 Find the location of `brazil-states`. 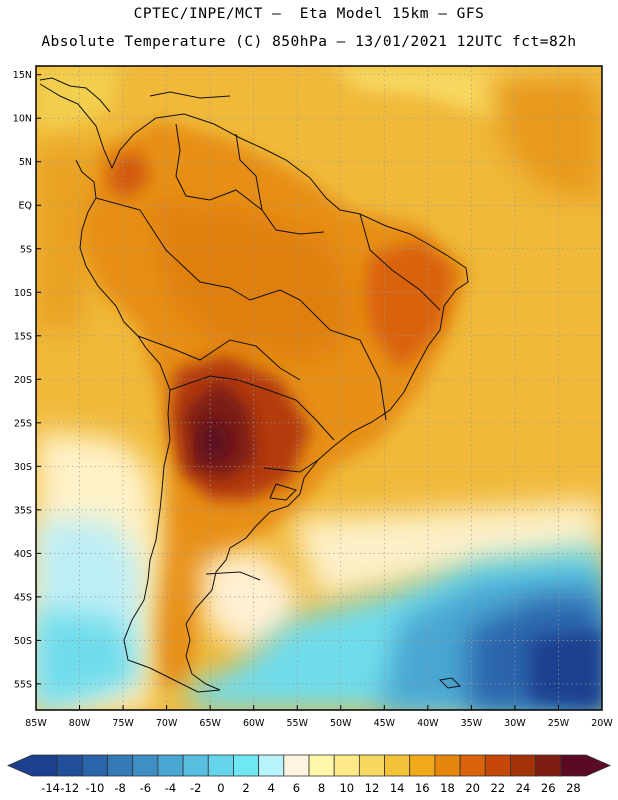

brazil-states is located at coordinates (343, 360).